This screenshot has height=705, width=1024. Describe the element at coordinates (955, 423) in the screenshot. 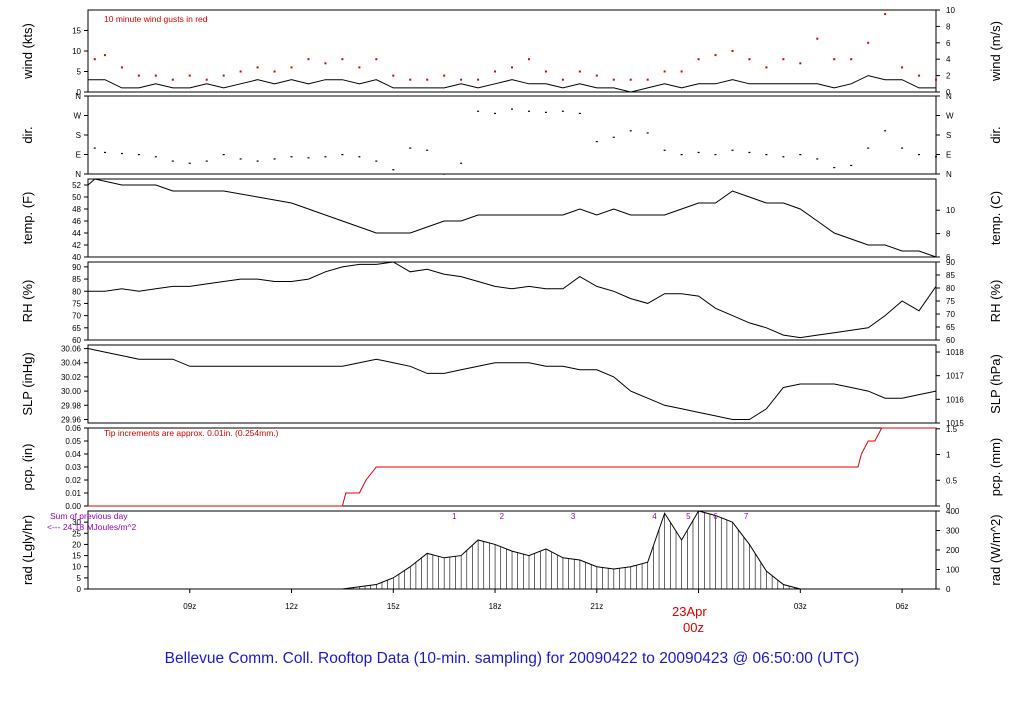

I see `y-tick-right-label-slp: 1015` at that location.